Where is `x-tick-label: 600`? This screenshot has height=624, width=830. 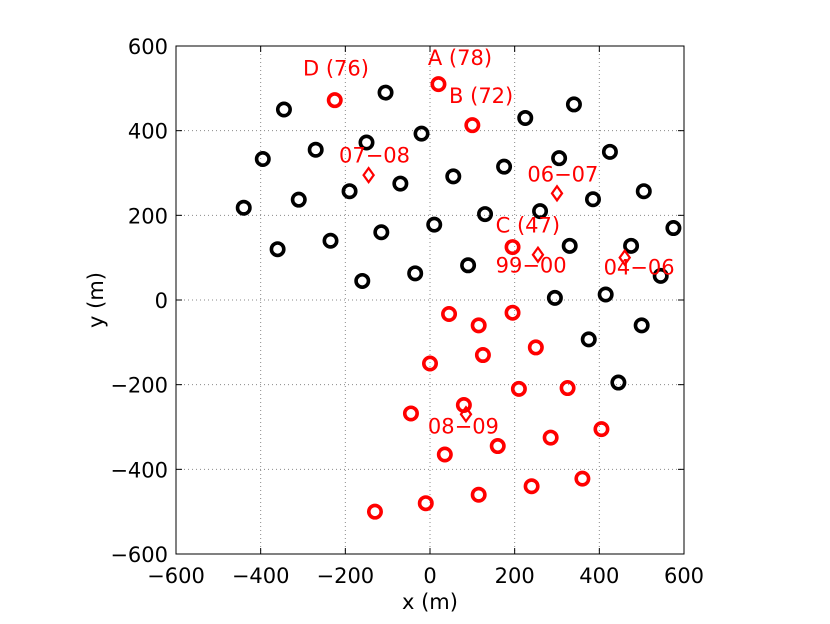
x-tick-label: 600 is located at coordinates (684, 576).